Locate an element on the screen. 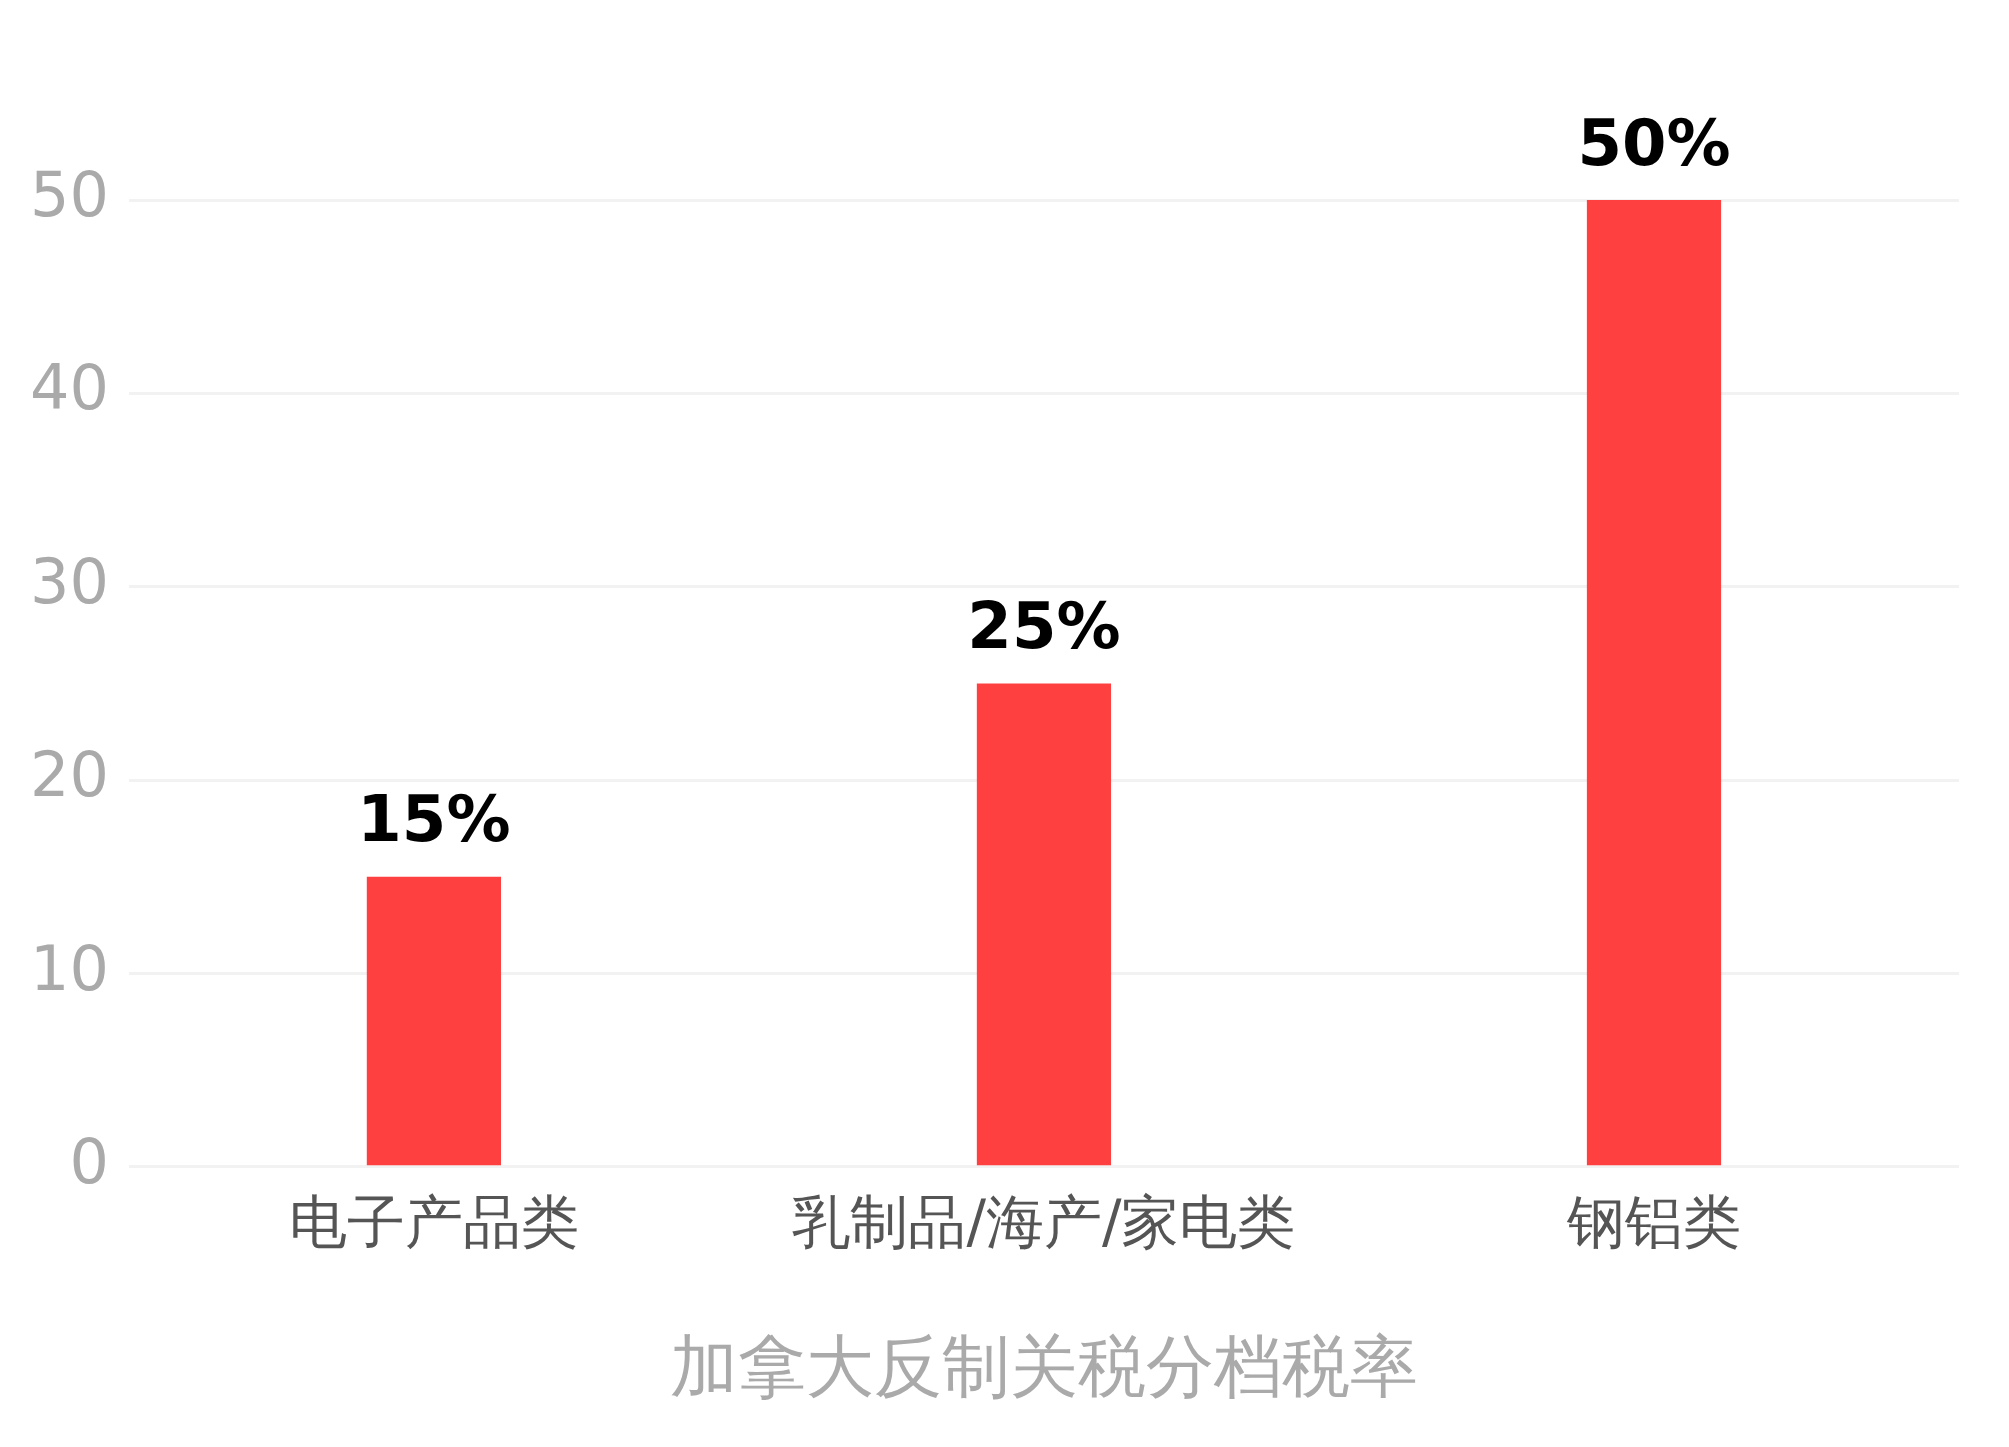 The width and height of the screenshot is (2009, 1447). data-label: 15% is located at coordinates (434, 819).